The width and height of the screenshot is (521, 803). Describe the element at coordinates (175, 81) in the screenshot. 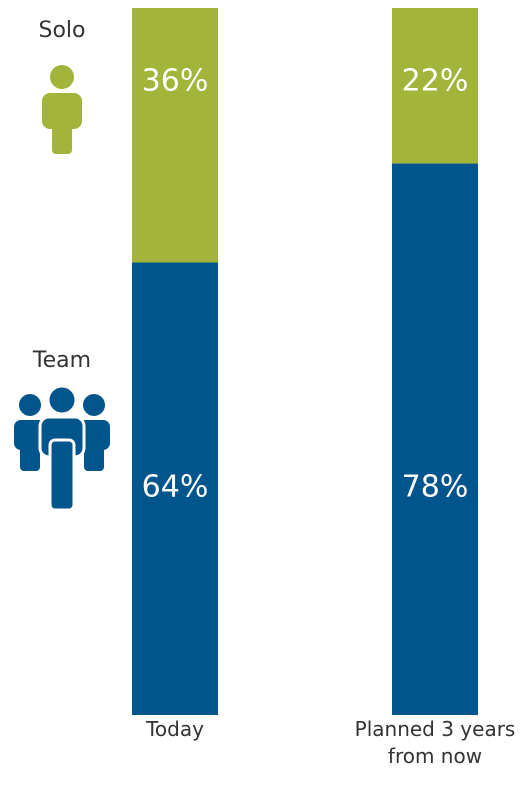

I see `data-label: 36%` at that location.